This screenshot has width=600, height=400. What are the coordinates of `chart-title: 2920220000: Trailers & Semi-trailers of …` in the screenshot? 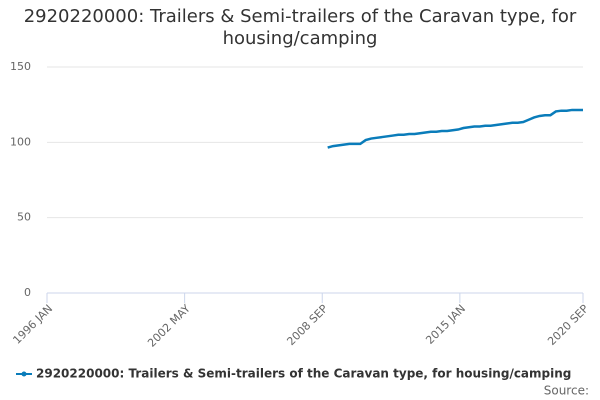 It's located at (300, 27).